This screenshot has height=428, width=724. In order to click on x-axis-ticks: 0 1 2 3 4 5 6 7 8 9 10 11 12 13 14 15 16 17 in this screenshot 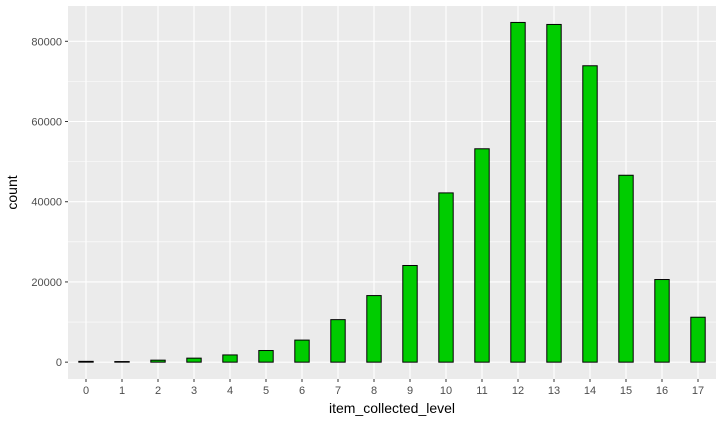, I will do `click(393, 388)`.